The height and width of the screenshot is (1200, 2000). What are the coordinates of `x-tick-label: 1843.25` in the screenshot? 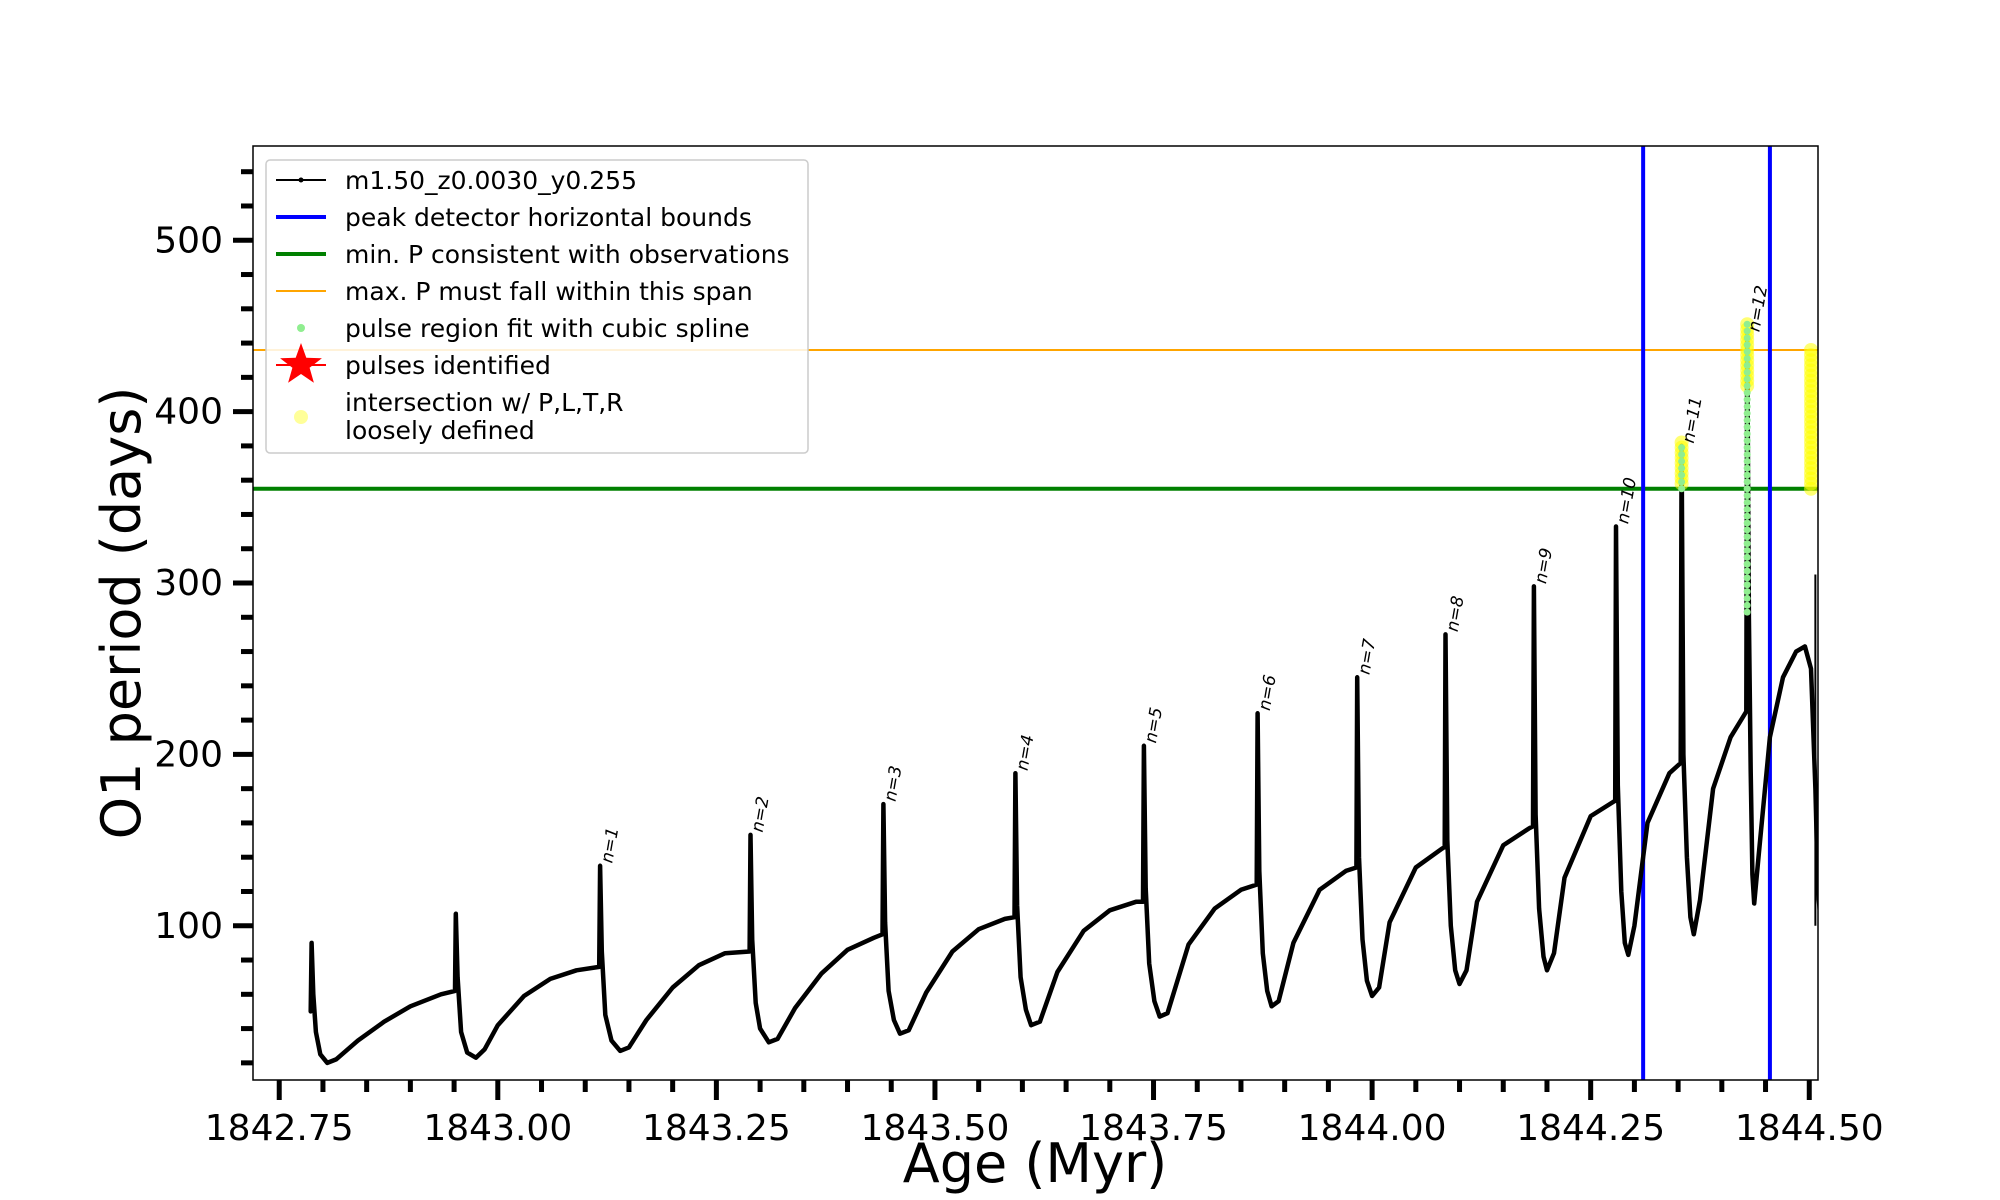 It's located at (716, 1128).